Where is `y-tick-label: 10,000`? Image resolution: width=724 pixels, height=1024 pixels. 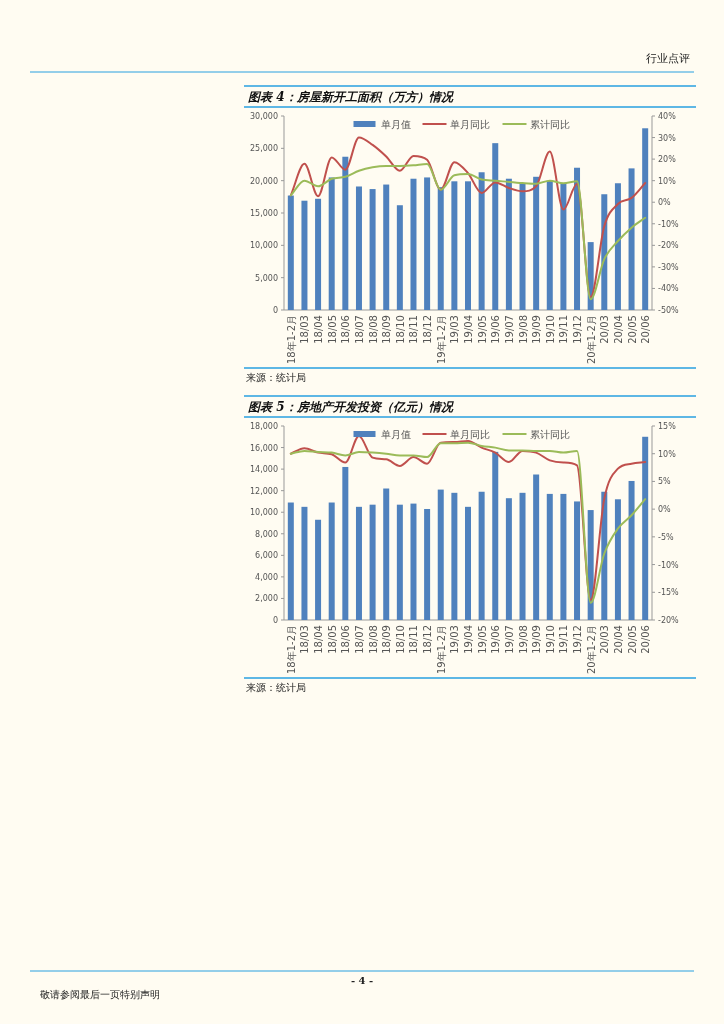 y-tick-label: 10,000 is located at coordinates (264, 246).